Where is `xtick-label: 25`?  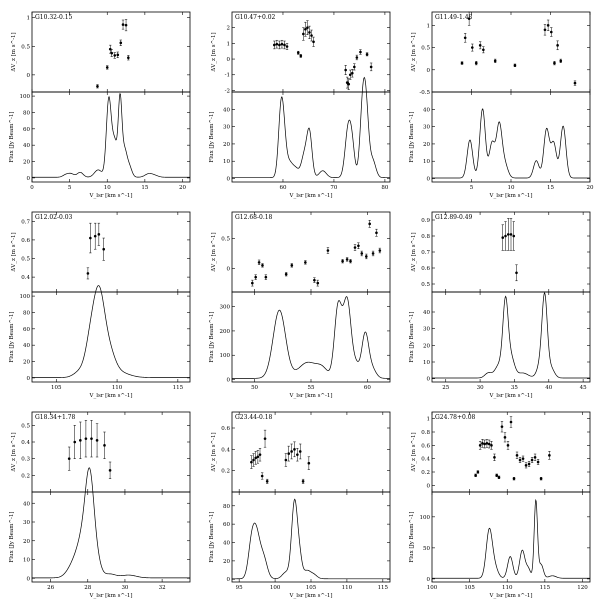 xtick-label: 25 is located at coordinates (445, 388).